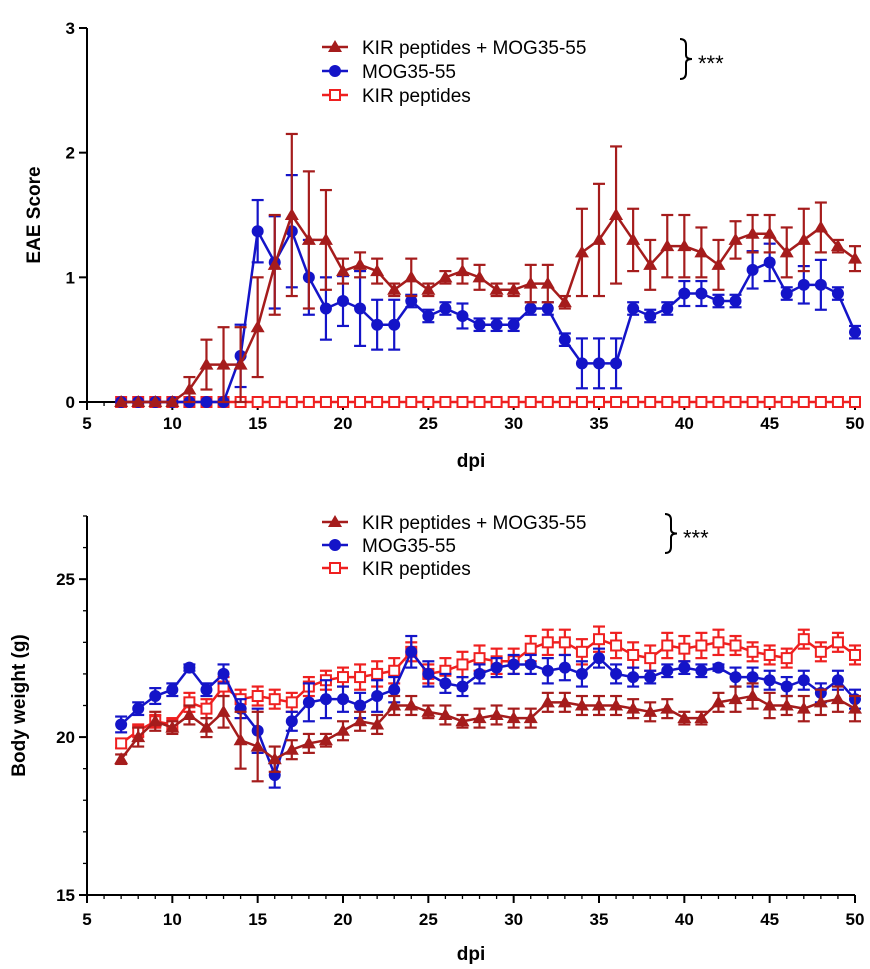 The width and height of the screenshot is (870, 969). Describe the element at coordinates (428, 919) in the screenshot. I see `x-tick-label: 25` at that location.